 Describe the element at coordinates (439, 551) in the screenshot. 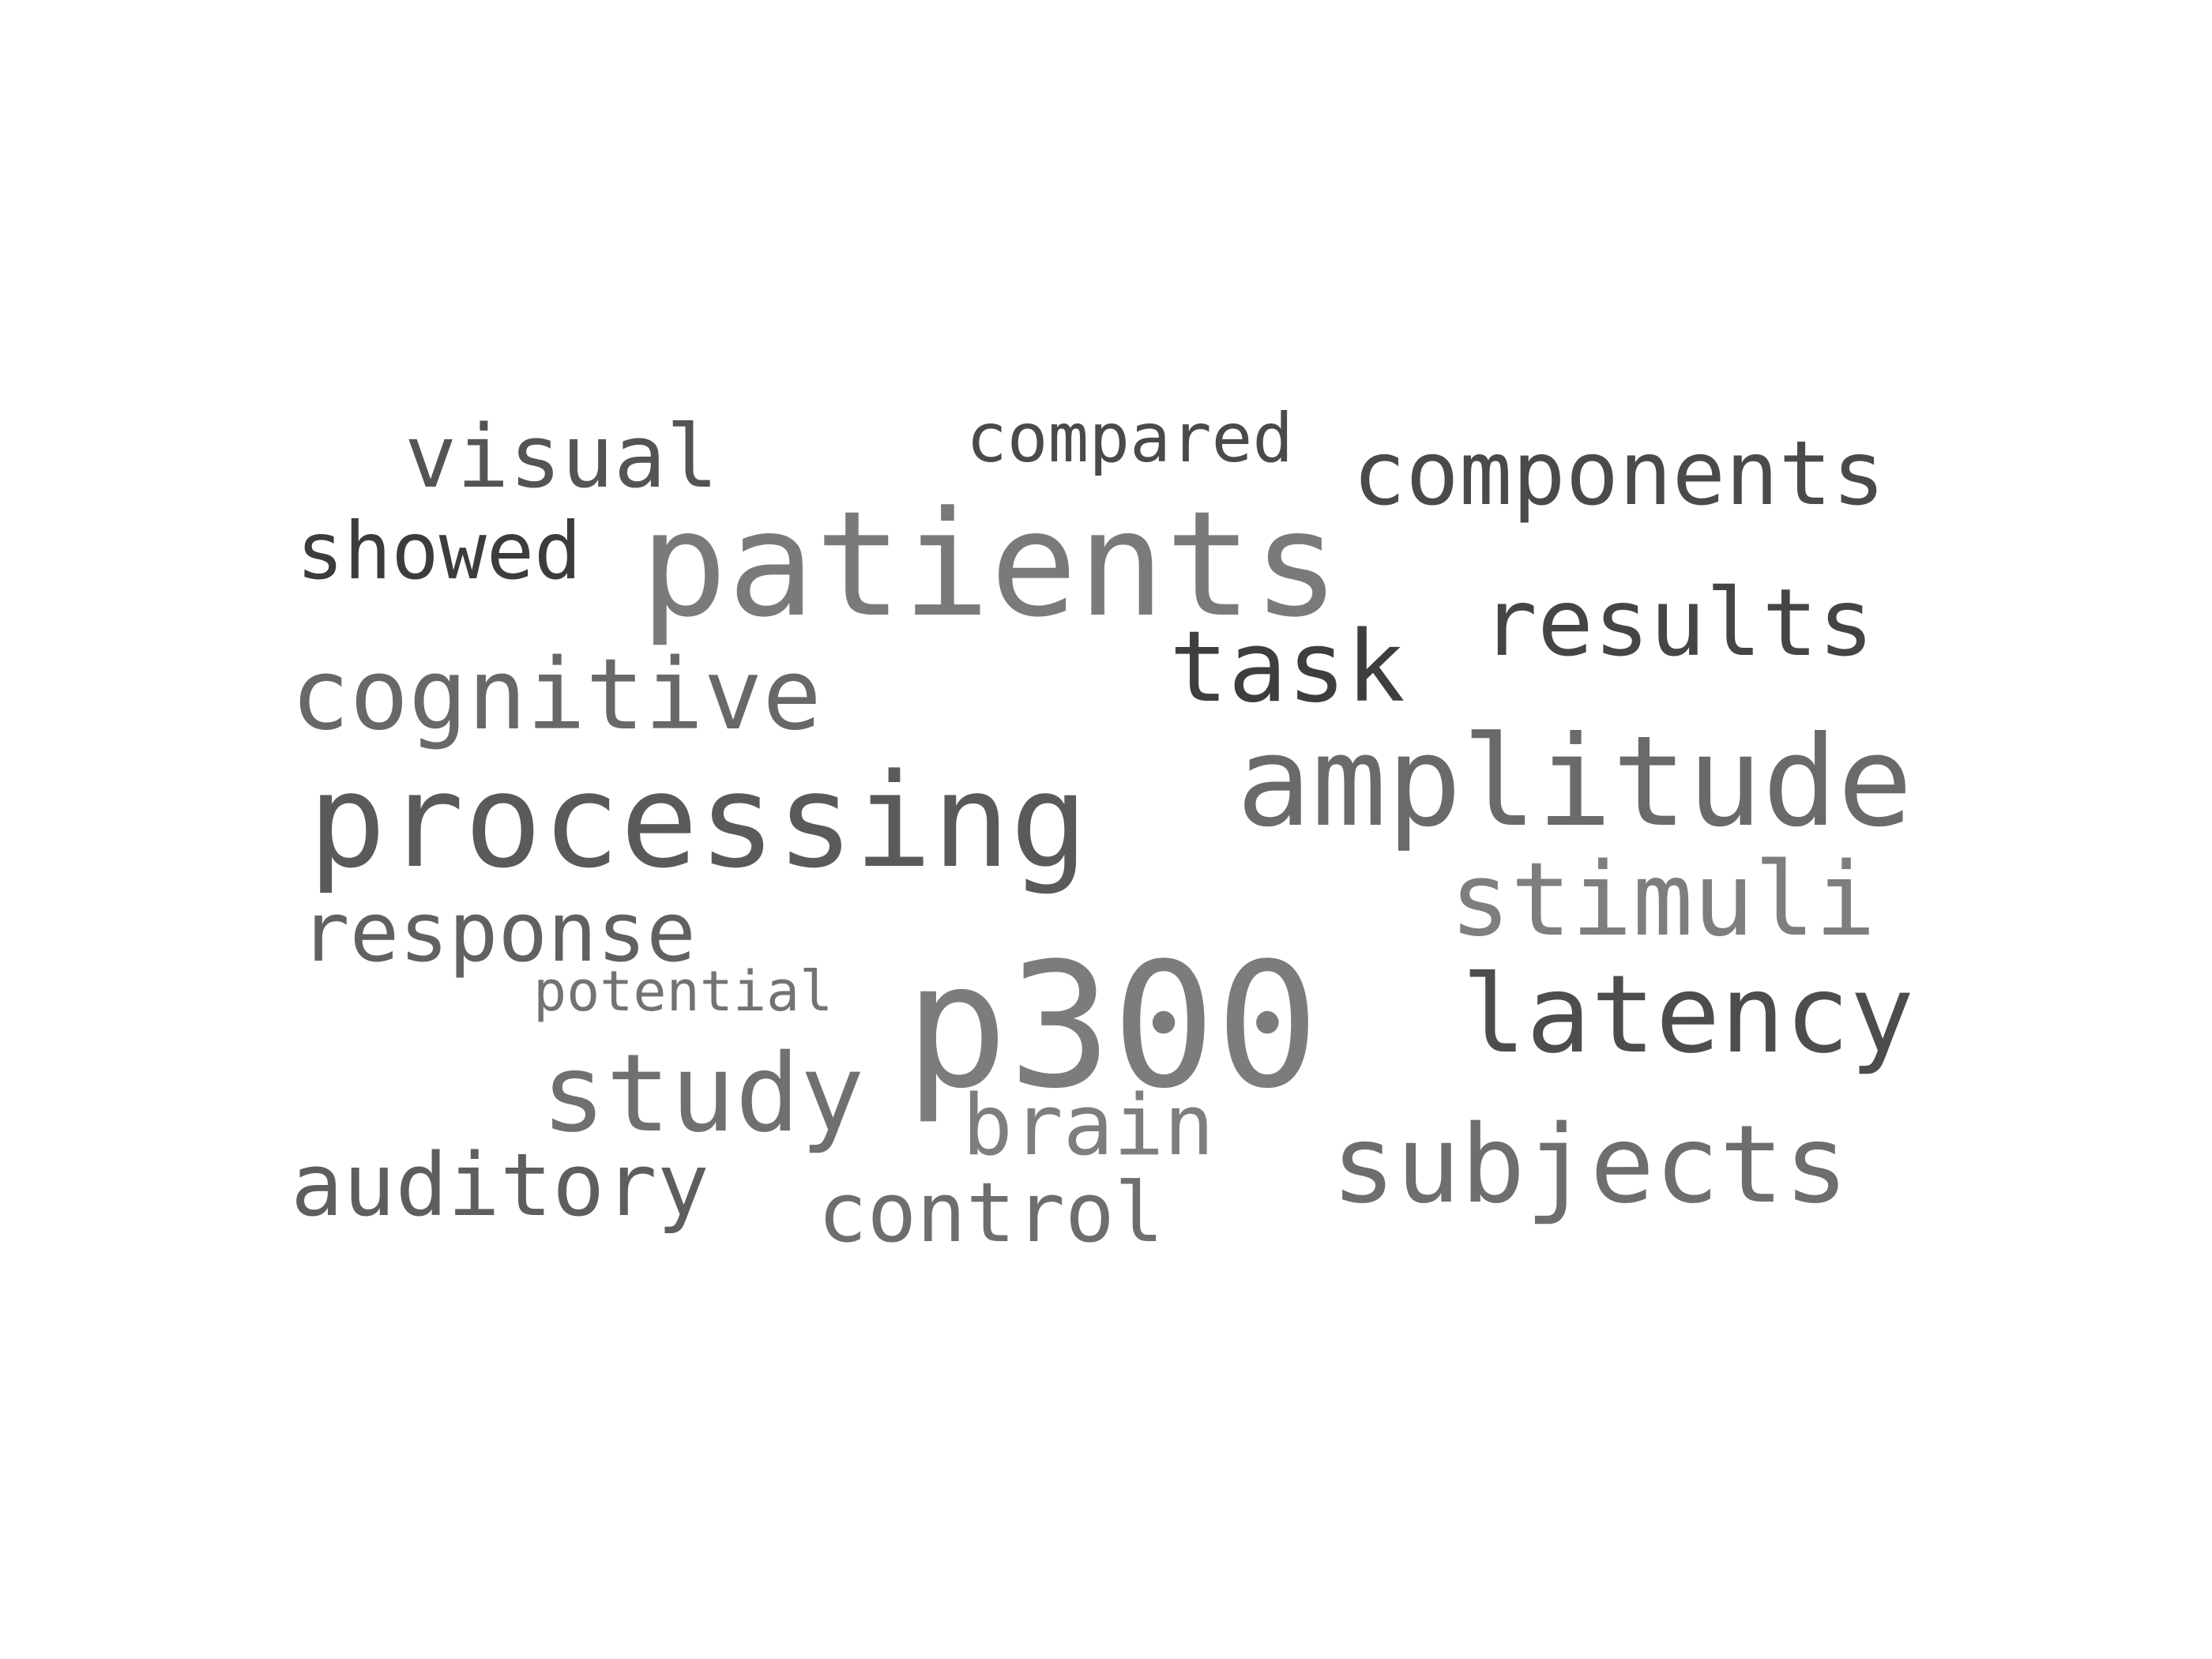

I see `word-showed: showed` at that location.